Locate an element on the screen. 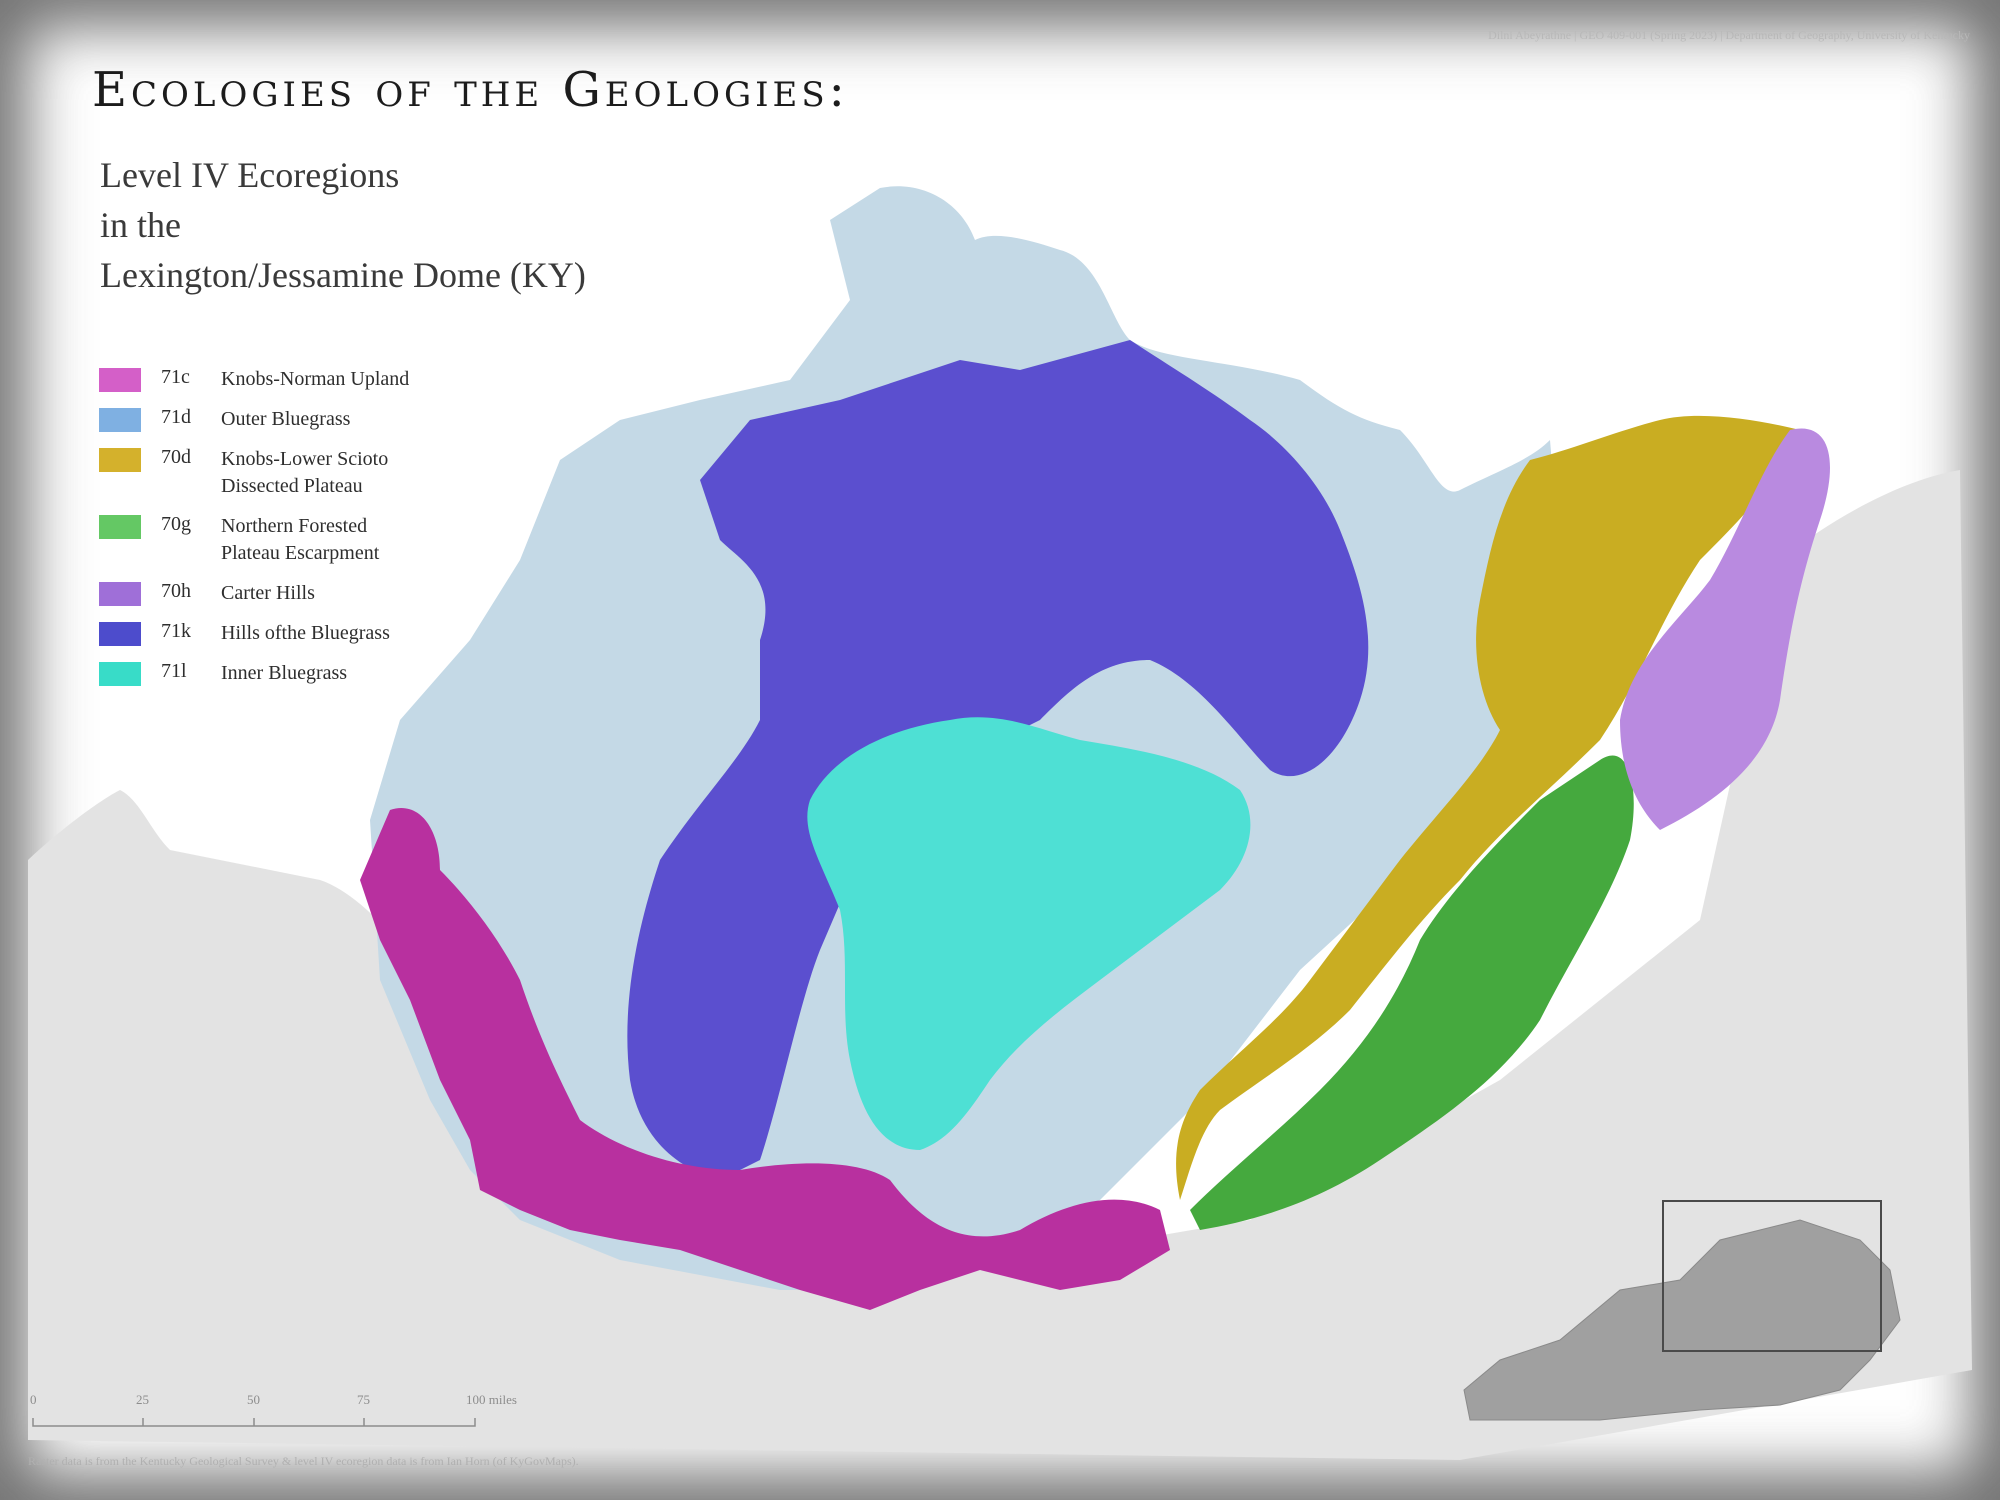  legend-name: Hills ofthe Bluegrass is located at coordinates (305, 633).